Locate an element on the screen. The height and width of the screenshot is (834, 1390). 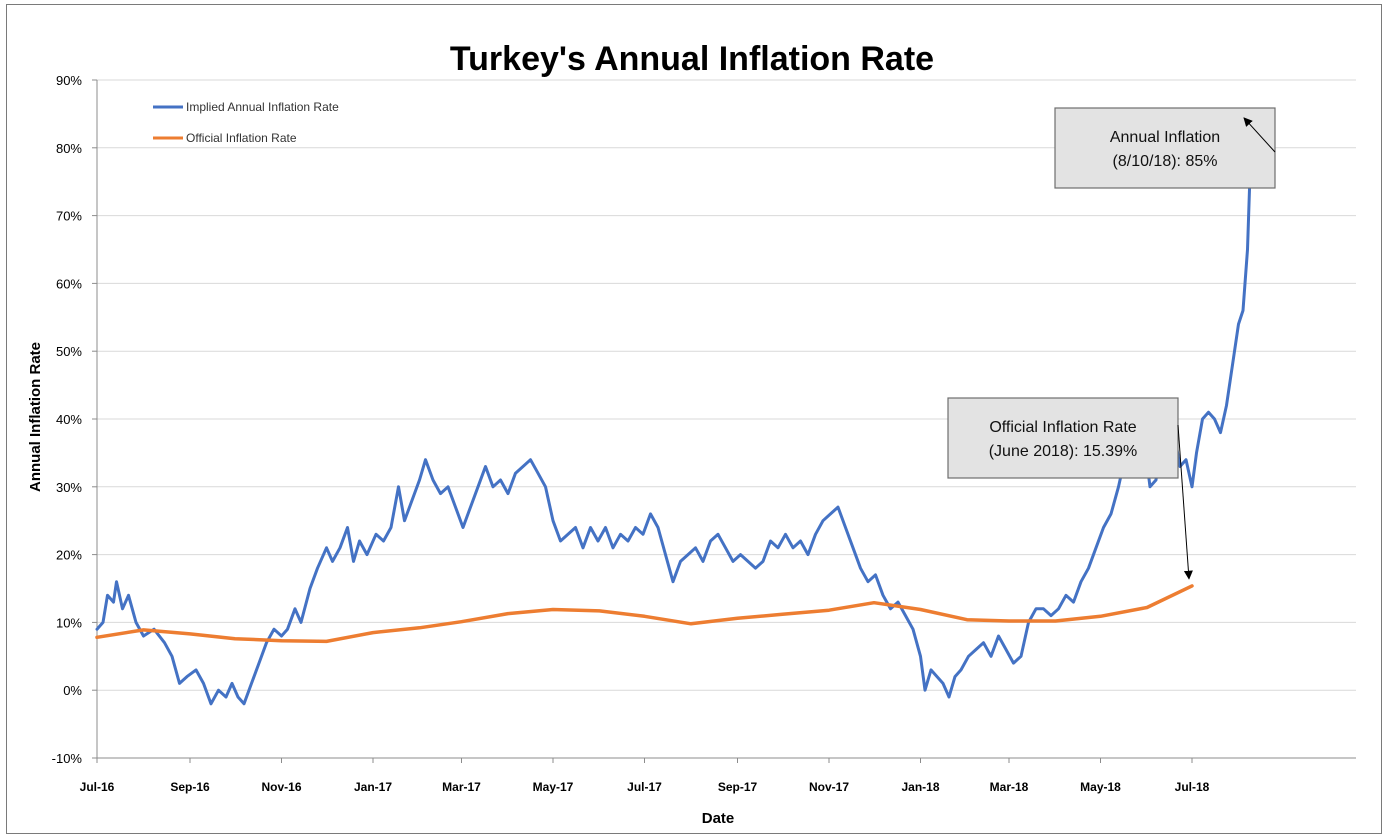
callout-text: Annual Inflation is located at coordinates (1165, 137).